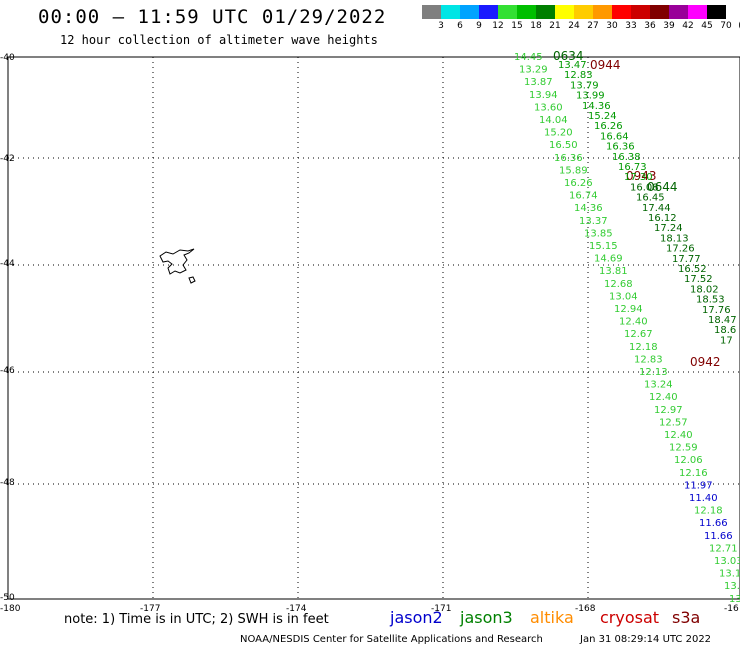 The image size is (740, 650). I want to click on legend-label: 42, so click(688, 26).